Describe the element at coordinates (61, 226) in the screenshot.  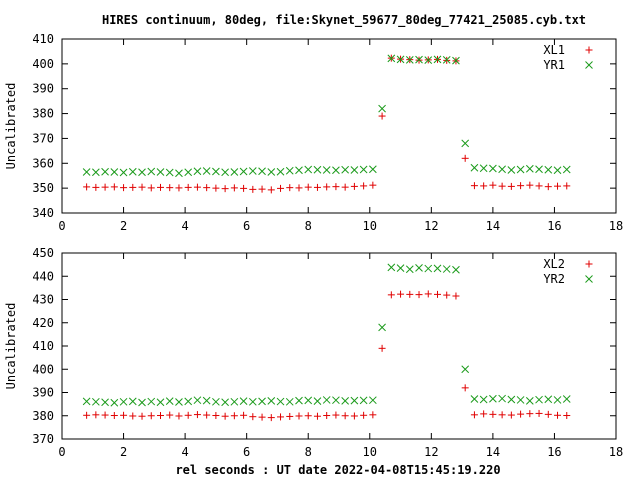
I see `x-tick-label: 0` at that location.